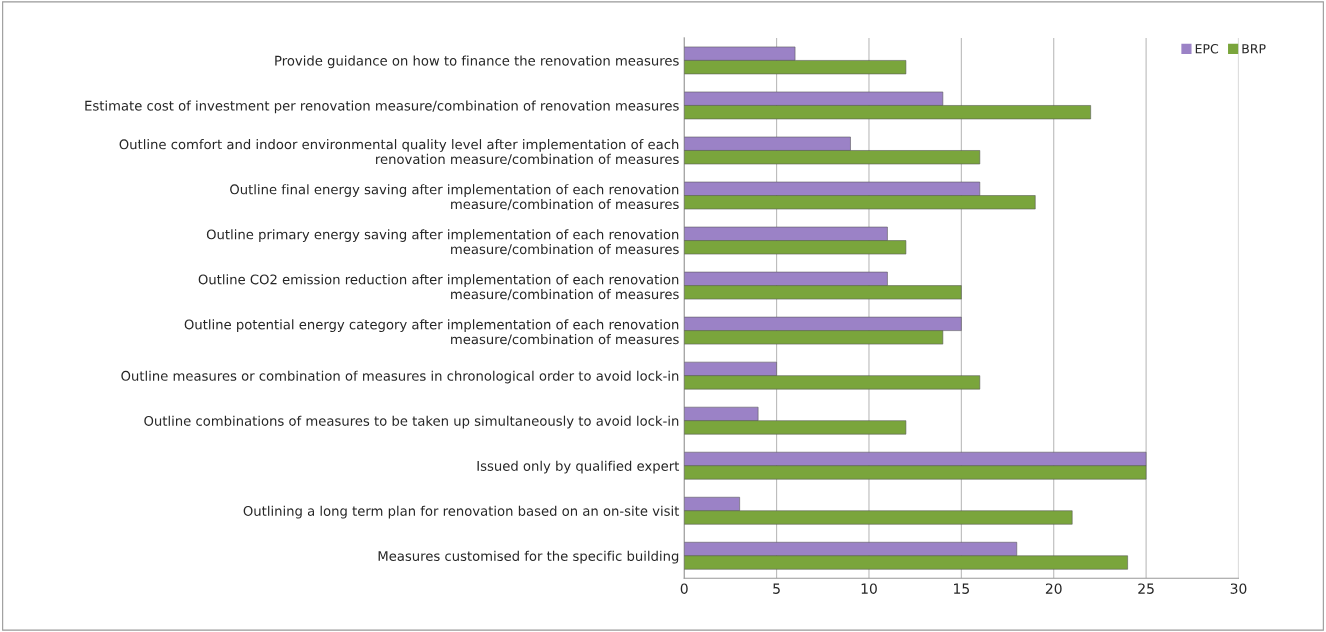 The image size is (1326, 632). Describe the element at coordinates (684, 588) in the screenshot. I see `x-tick-label: 0` at that location.